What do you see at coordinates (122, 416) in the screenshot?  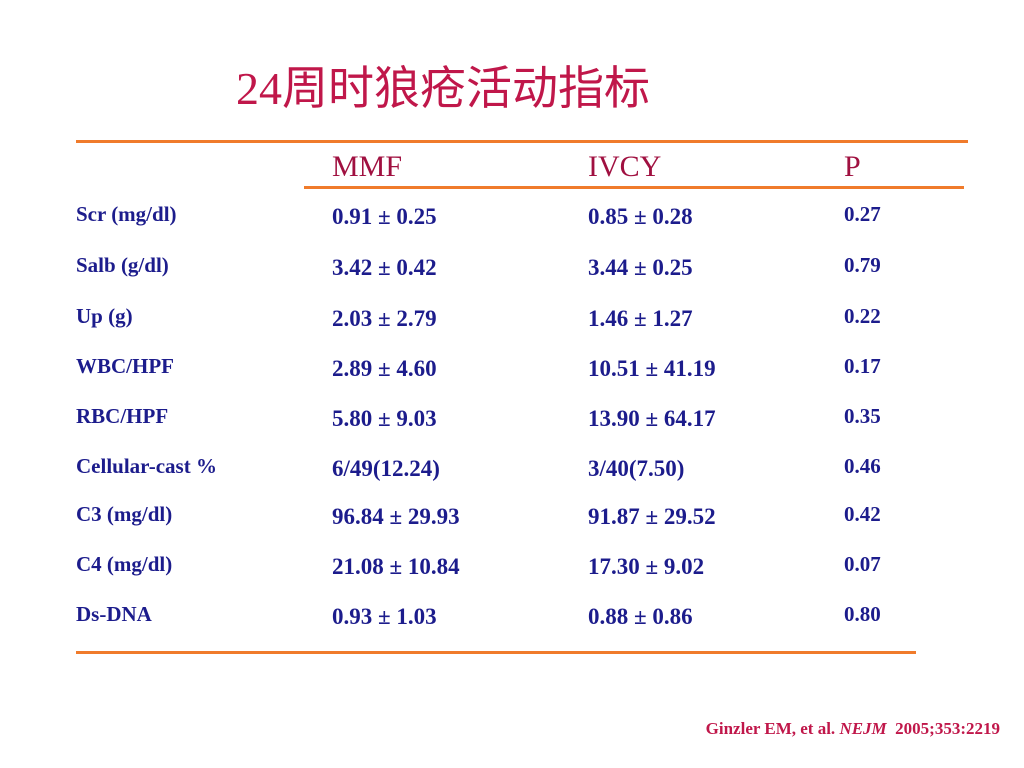 I see `row-label: RBC/HPF` at bounding box center [122, 416].